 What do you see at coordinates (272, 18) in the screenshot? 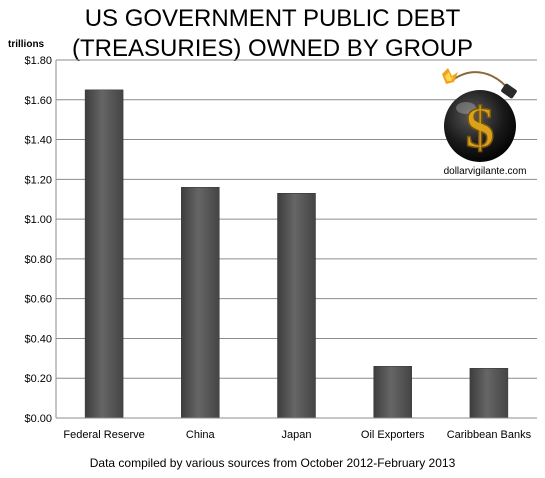
I see `title-line-1: US GOVERNMENT PUBLIC DEBT` at bounding box center [272, 18].